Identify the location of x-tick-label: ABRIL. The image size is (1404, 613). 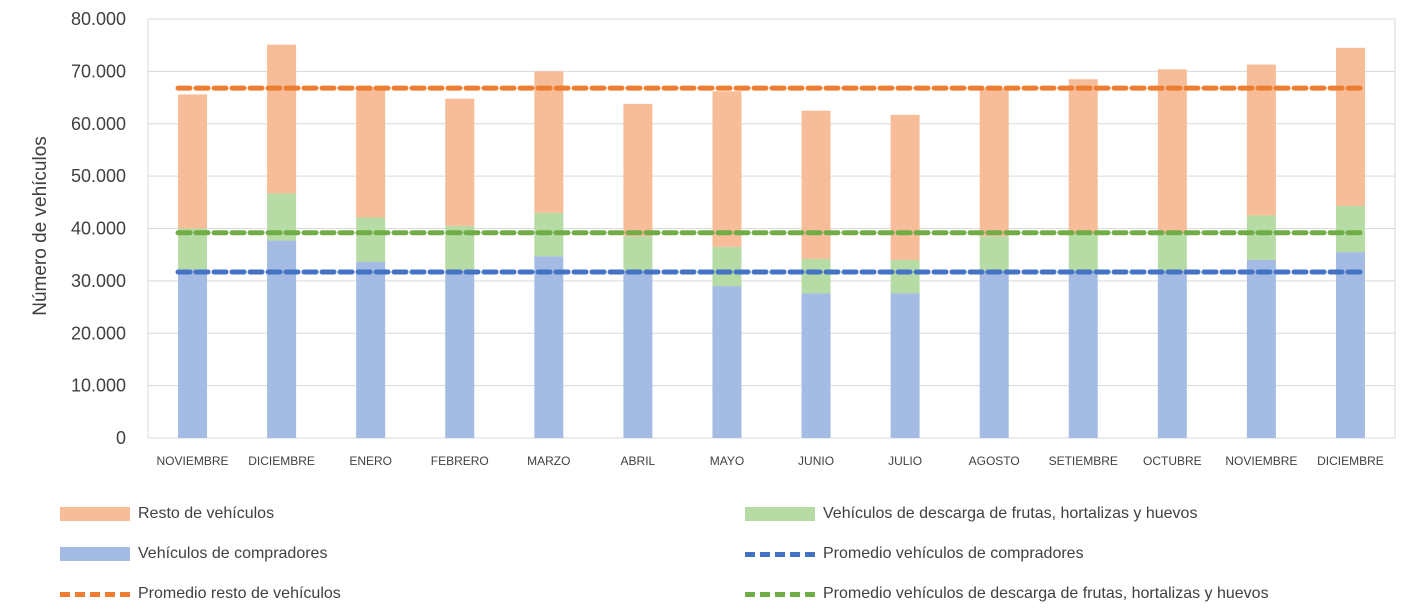
(638, 461).